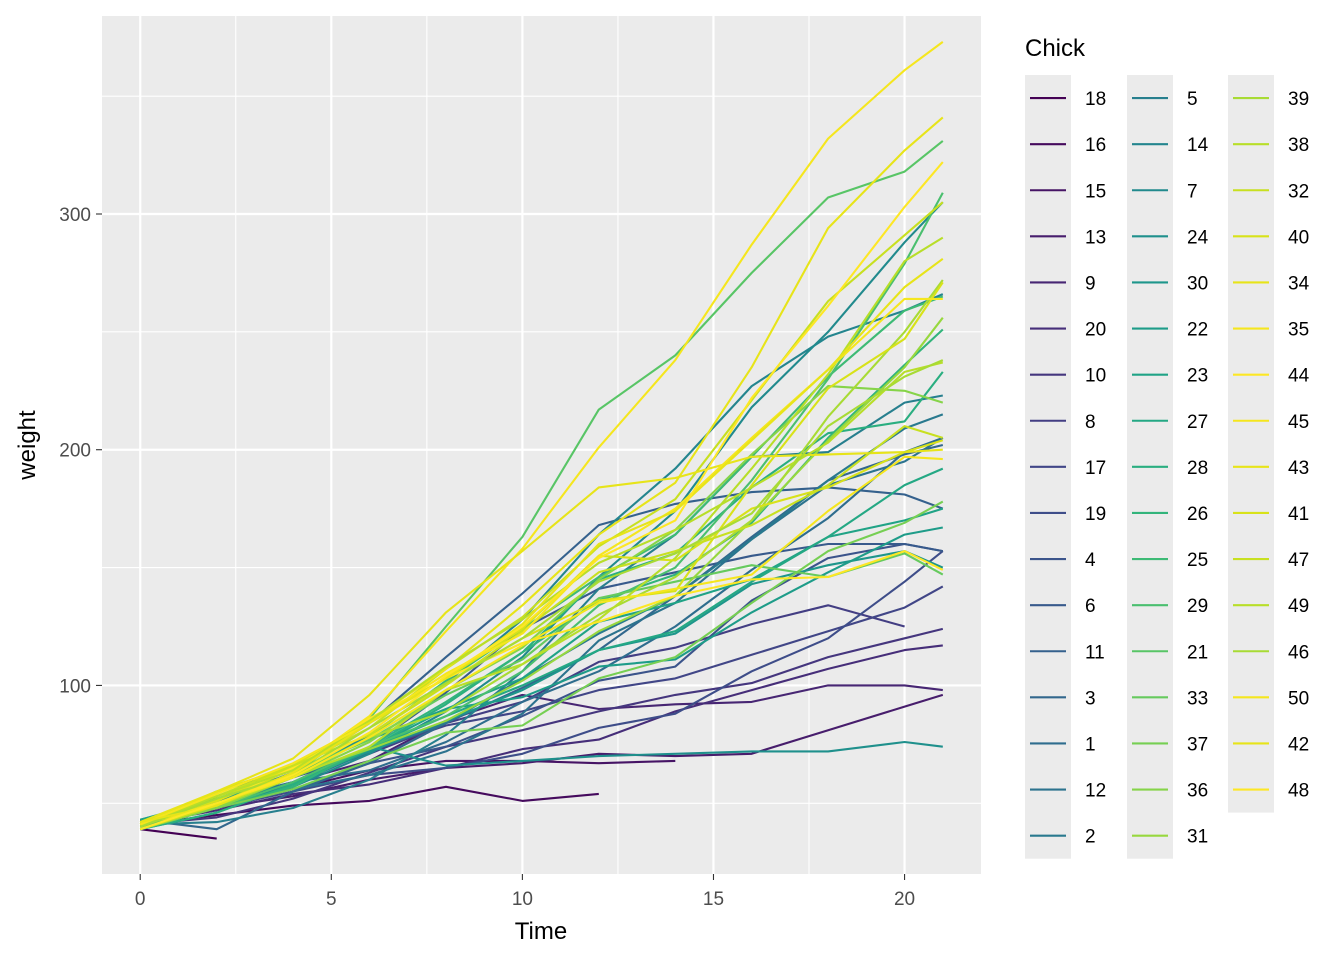 The height and width of the screenshot is (960, 1344). I want to click on legend-label-chick-11: 11, so click(1095, 652).